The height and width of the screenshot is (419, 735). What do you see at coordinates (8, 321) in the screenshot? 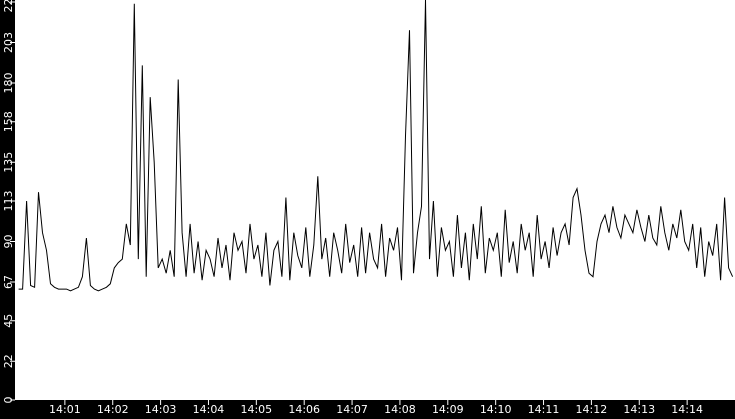
I see `y-tick-label: 45` at bounding box center [8, 321].